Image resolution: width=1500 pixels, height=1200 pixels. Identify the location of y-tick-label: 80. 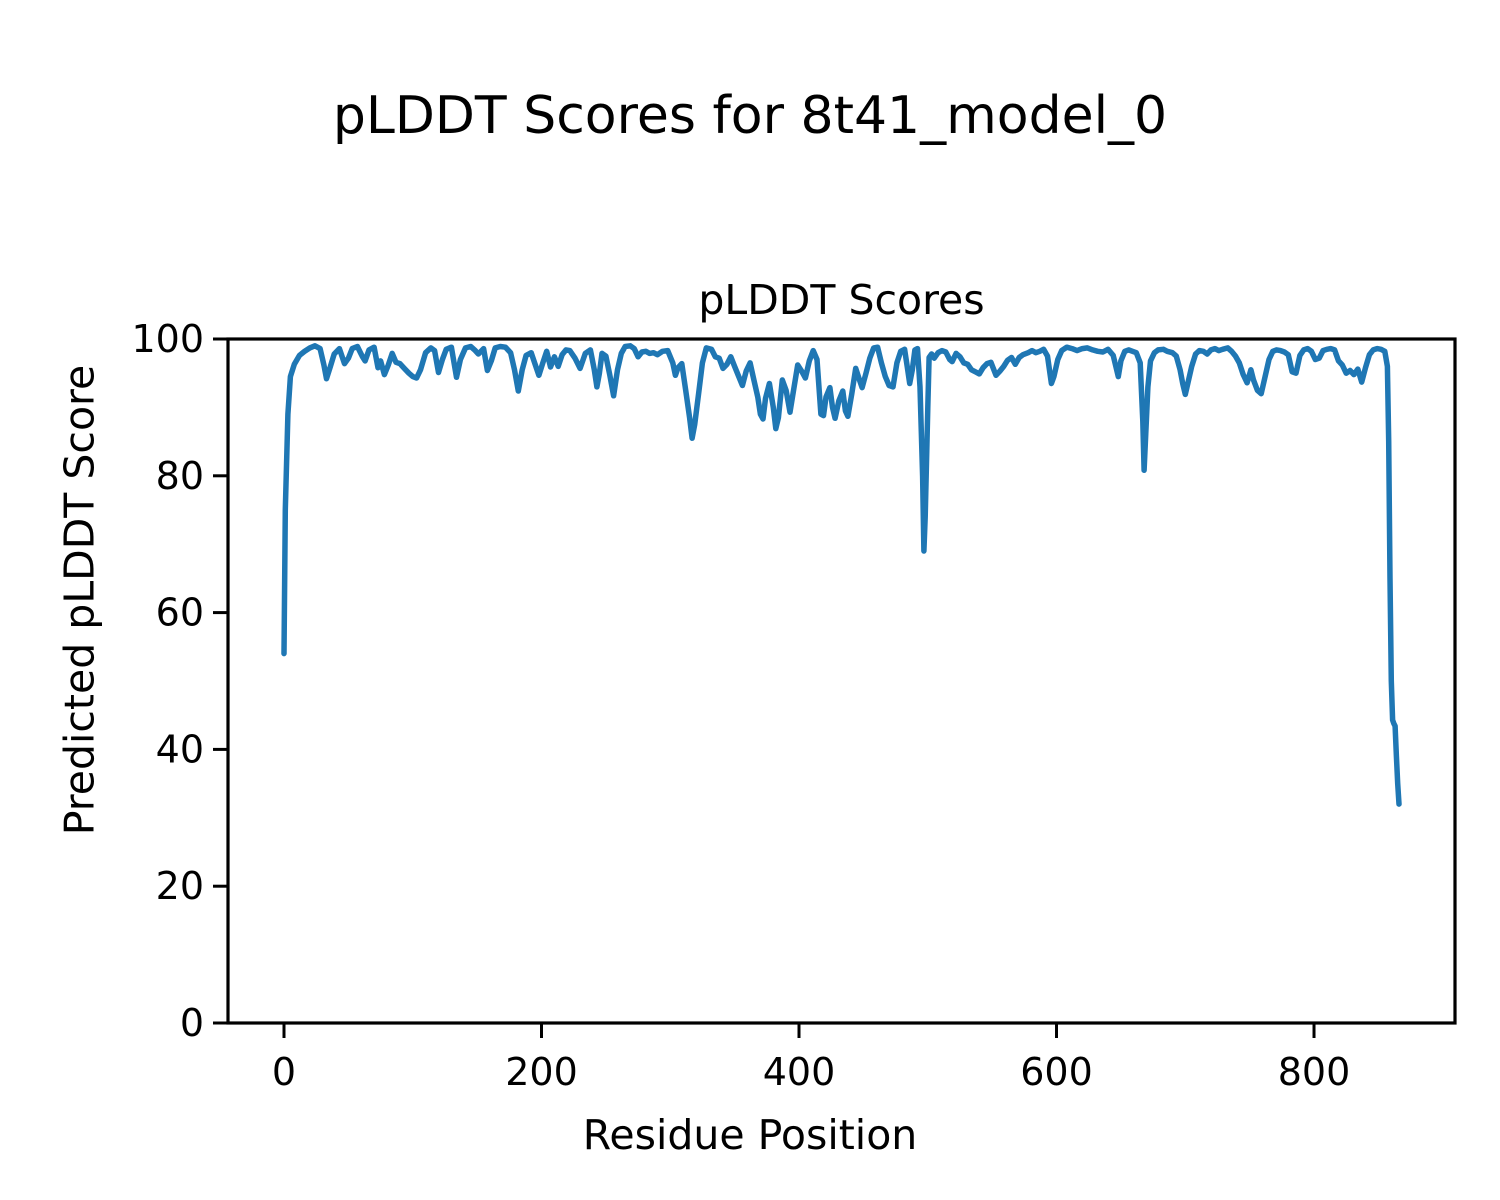
(180, 476).